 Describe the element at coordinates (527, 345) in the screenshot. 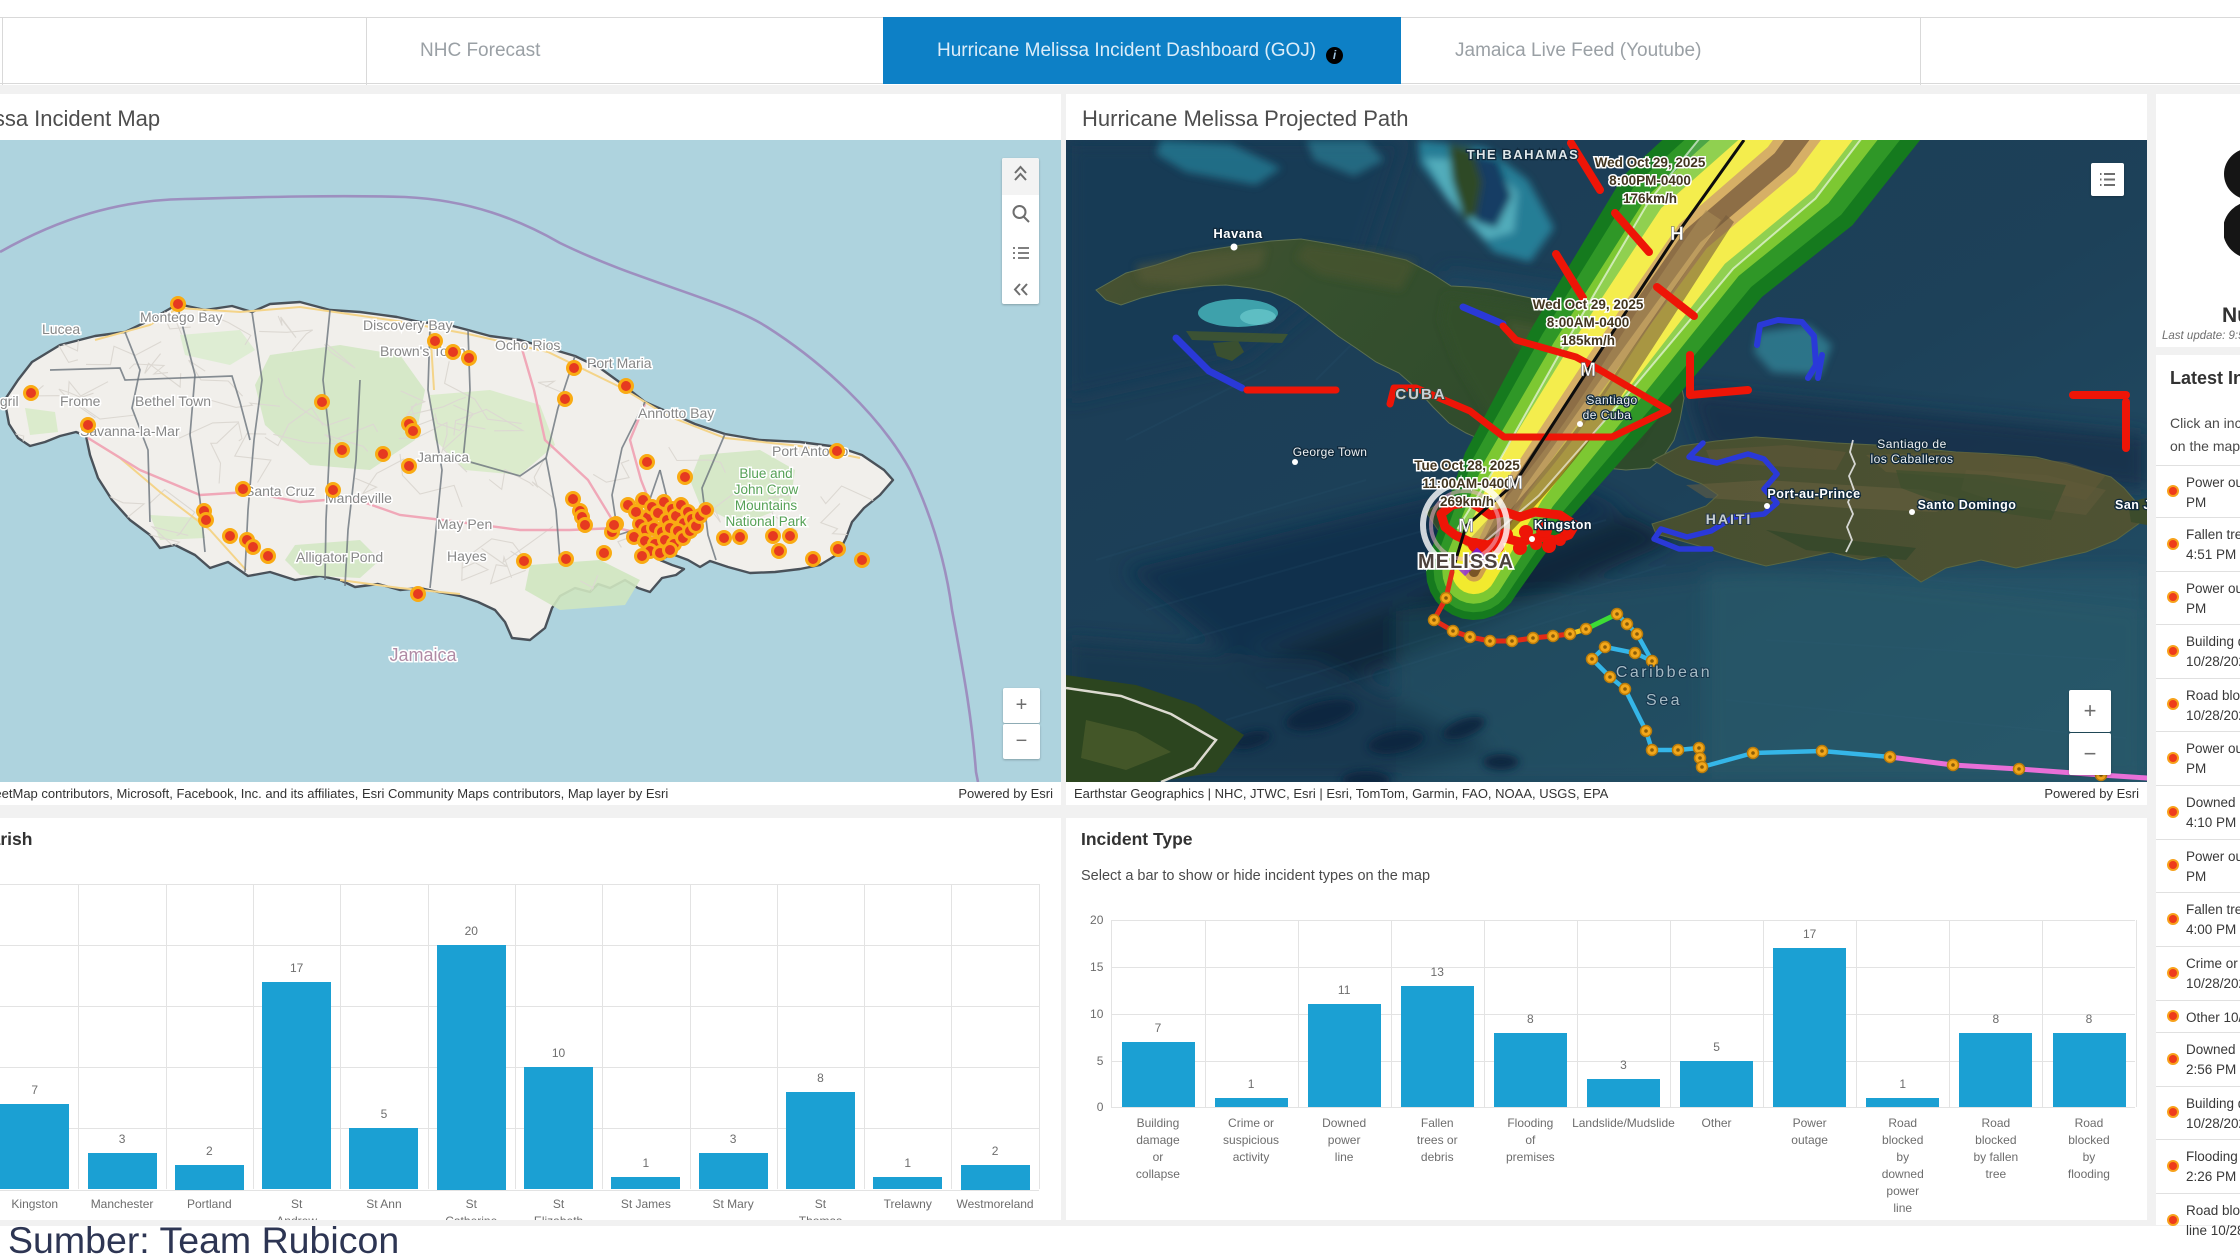

I see `svg-text: Ocho Rios` at that location.